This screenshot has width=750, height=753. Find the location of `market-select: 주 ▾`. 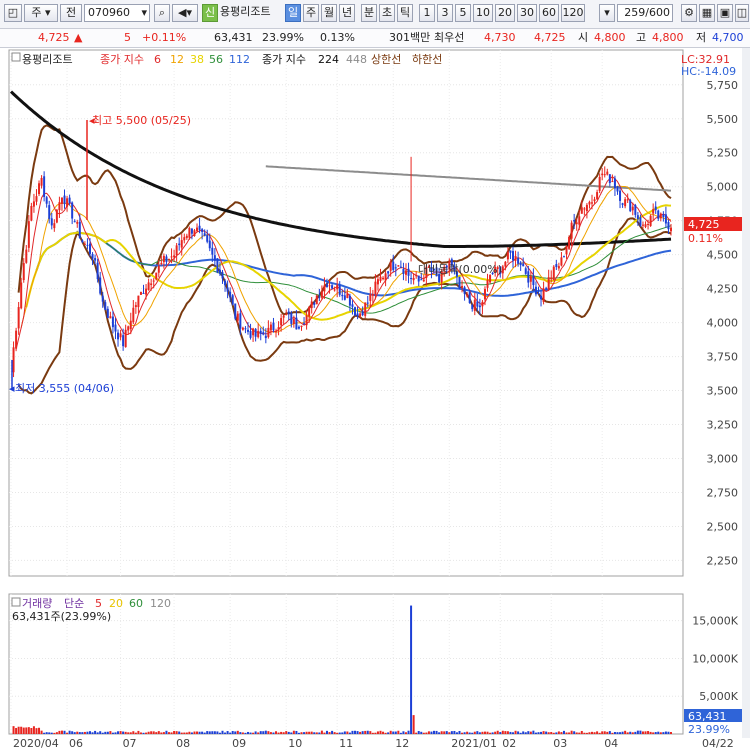

market-select: 주 ▾ is located at coordinates (41, 13).